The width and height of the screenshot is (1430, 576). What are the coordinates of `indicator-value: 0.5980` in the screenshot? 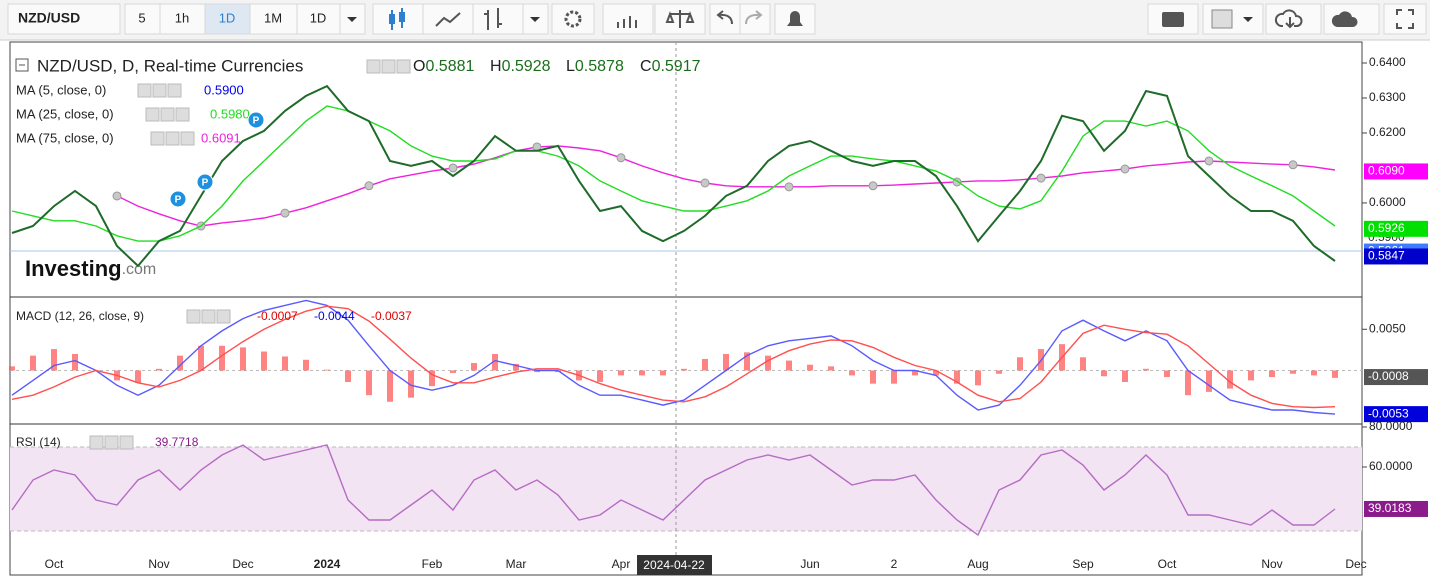 It's located at (230, 113).